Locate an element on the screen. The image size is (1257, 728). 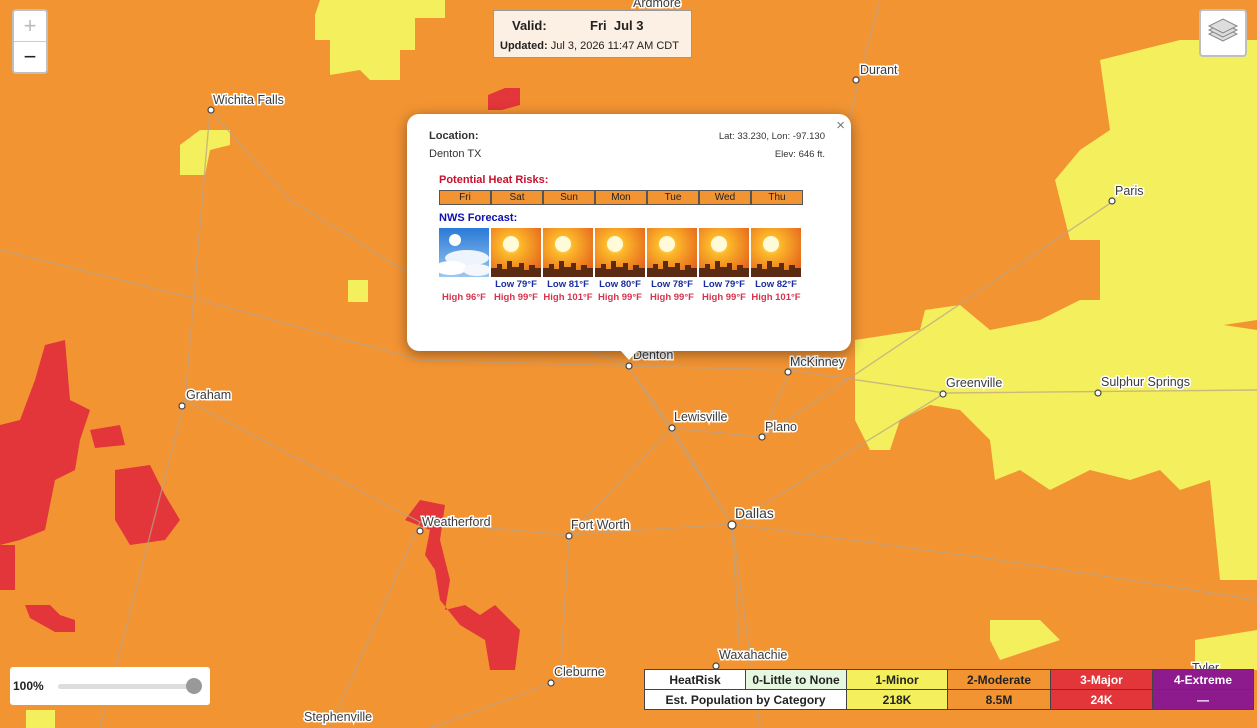
sky-icon is located at coordinates (463, 252).